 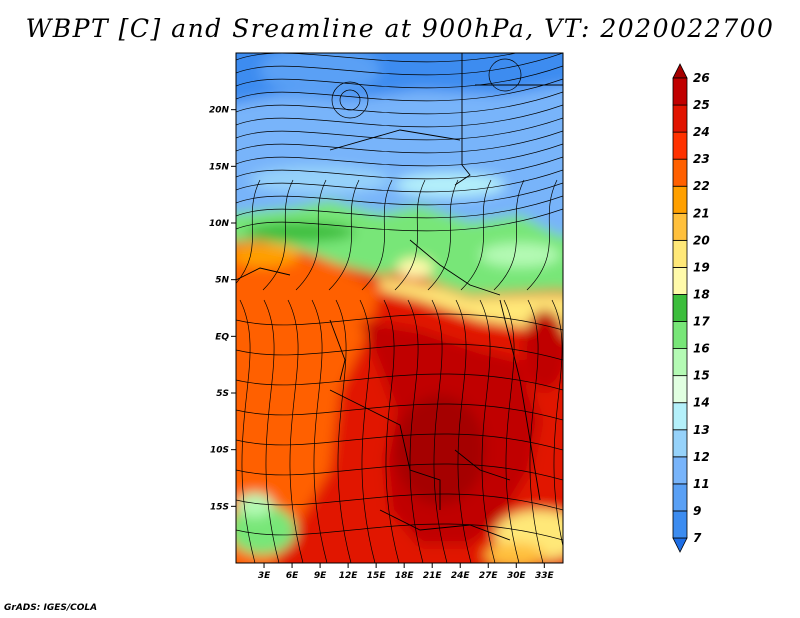 I want to click on colorbar-label: 22, so click(x=701, y=186).